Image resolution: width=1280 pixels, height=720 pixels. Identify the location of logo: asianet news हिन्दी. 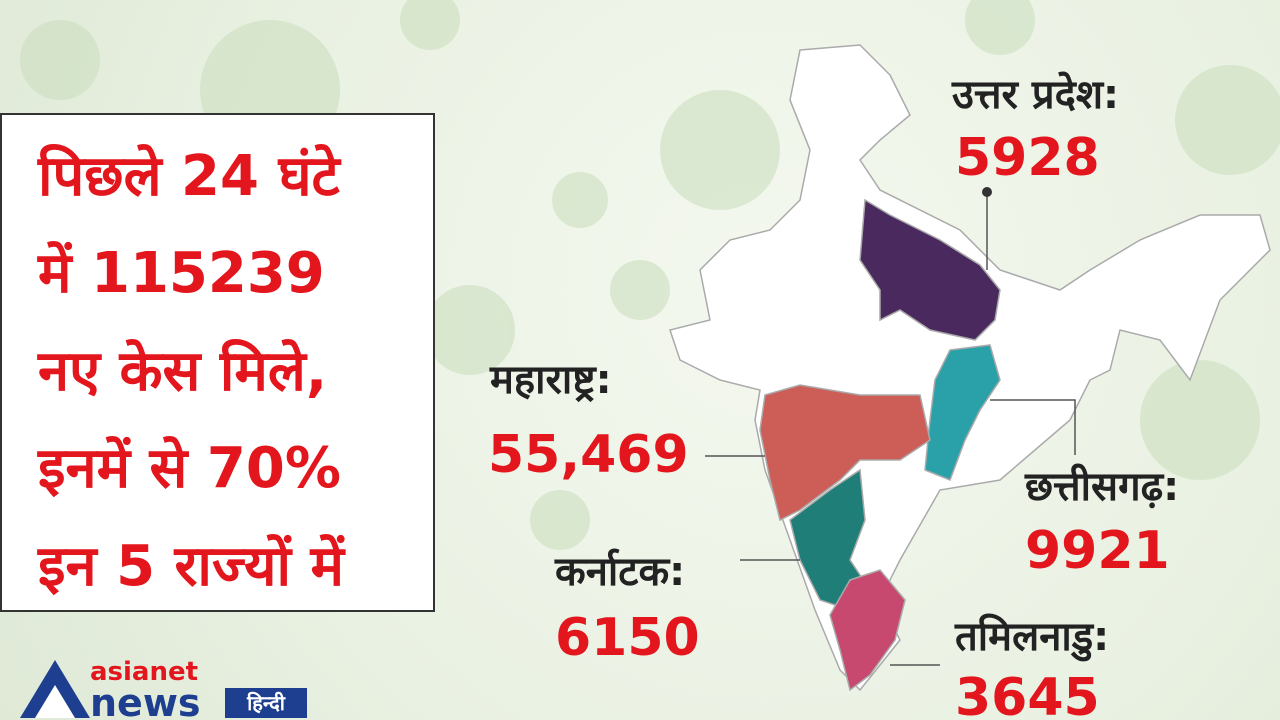
(163, 688).